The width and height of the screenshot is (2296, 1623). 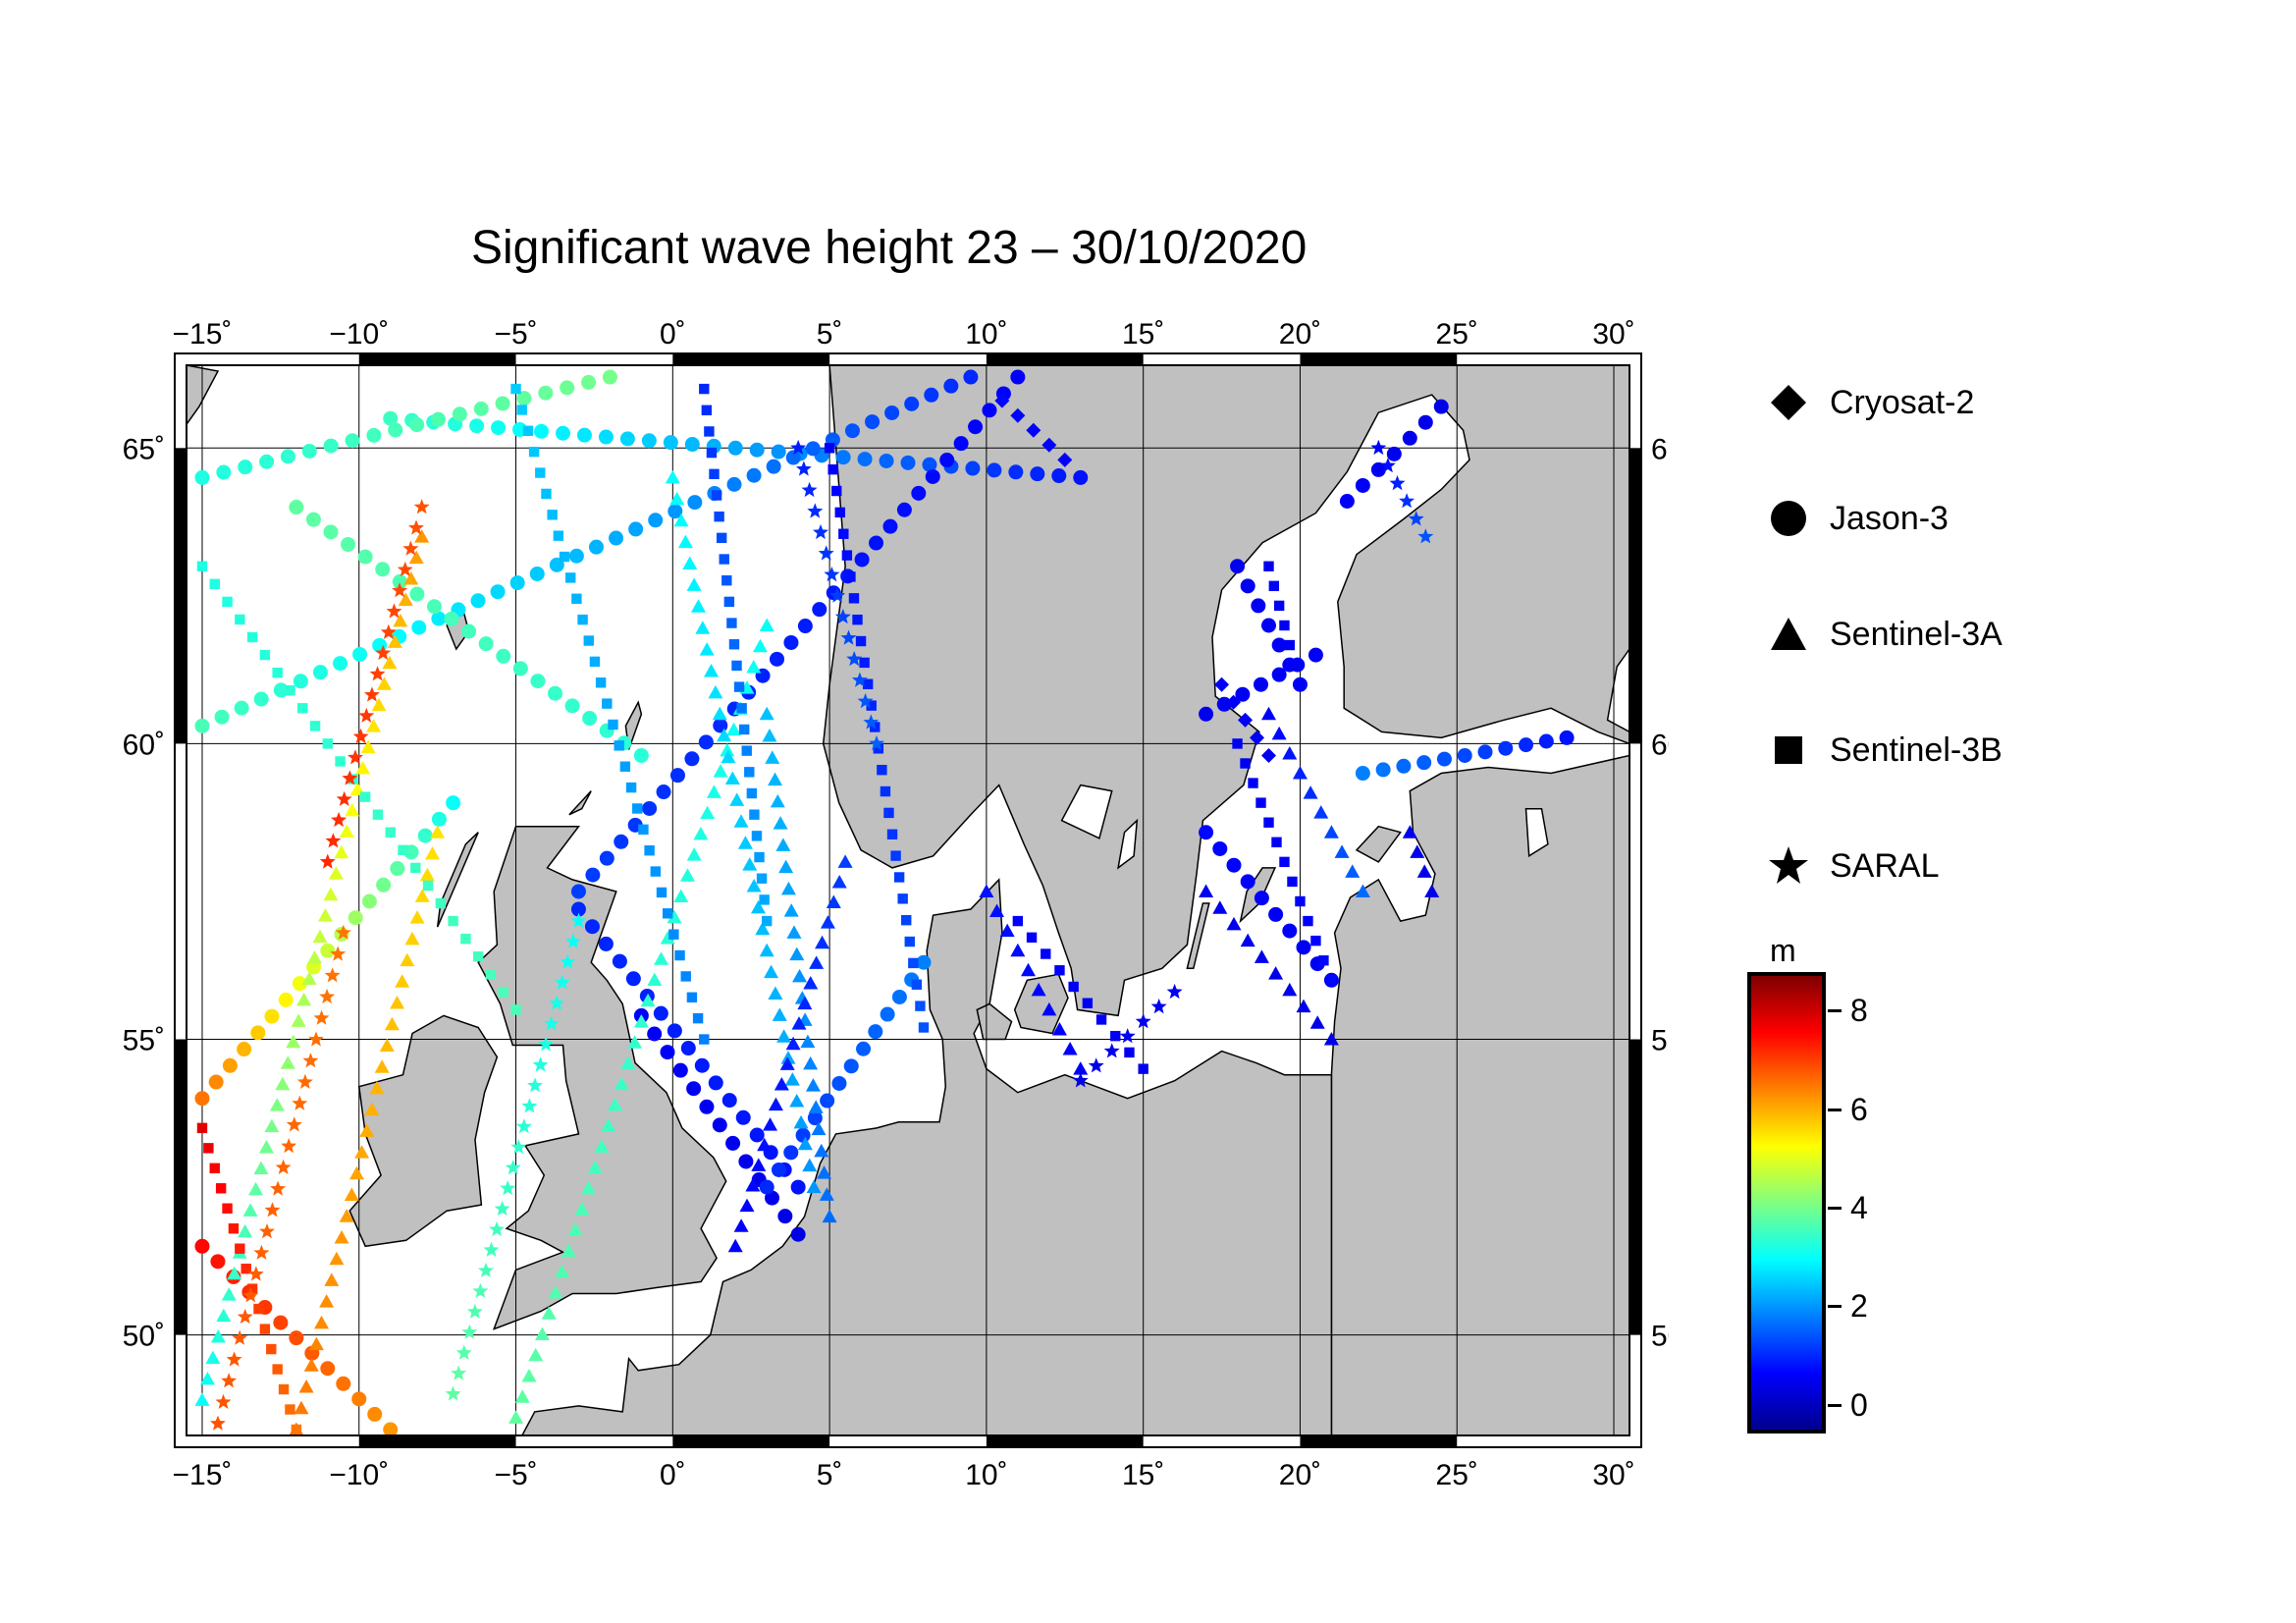 What do you see at coordinates (1537, 832) in the screenshot?
I see `lake-peipus` at bounding box center [1537, 832].